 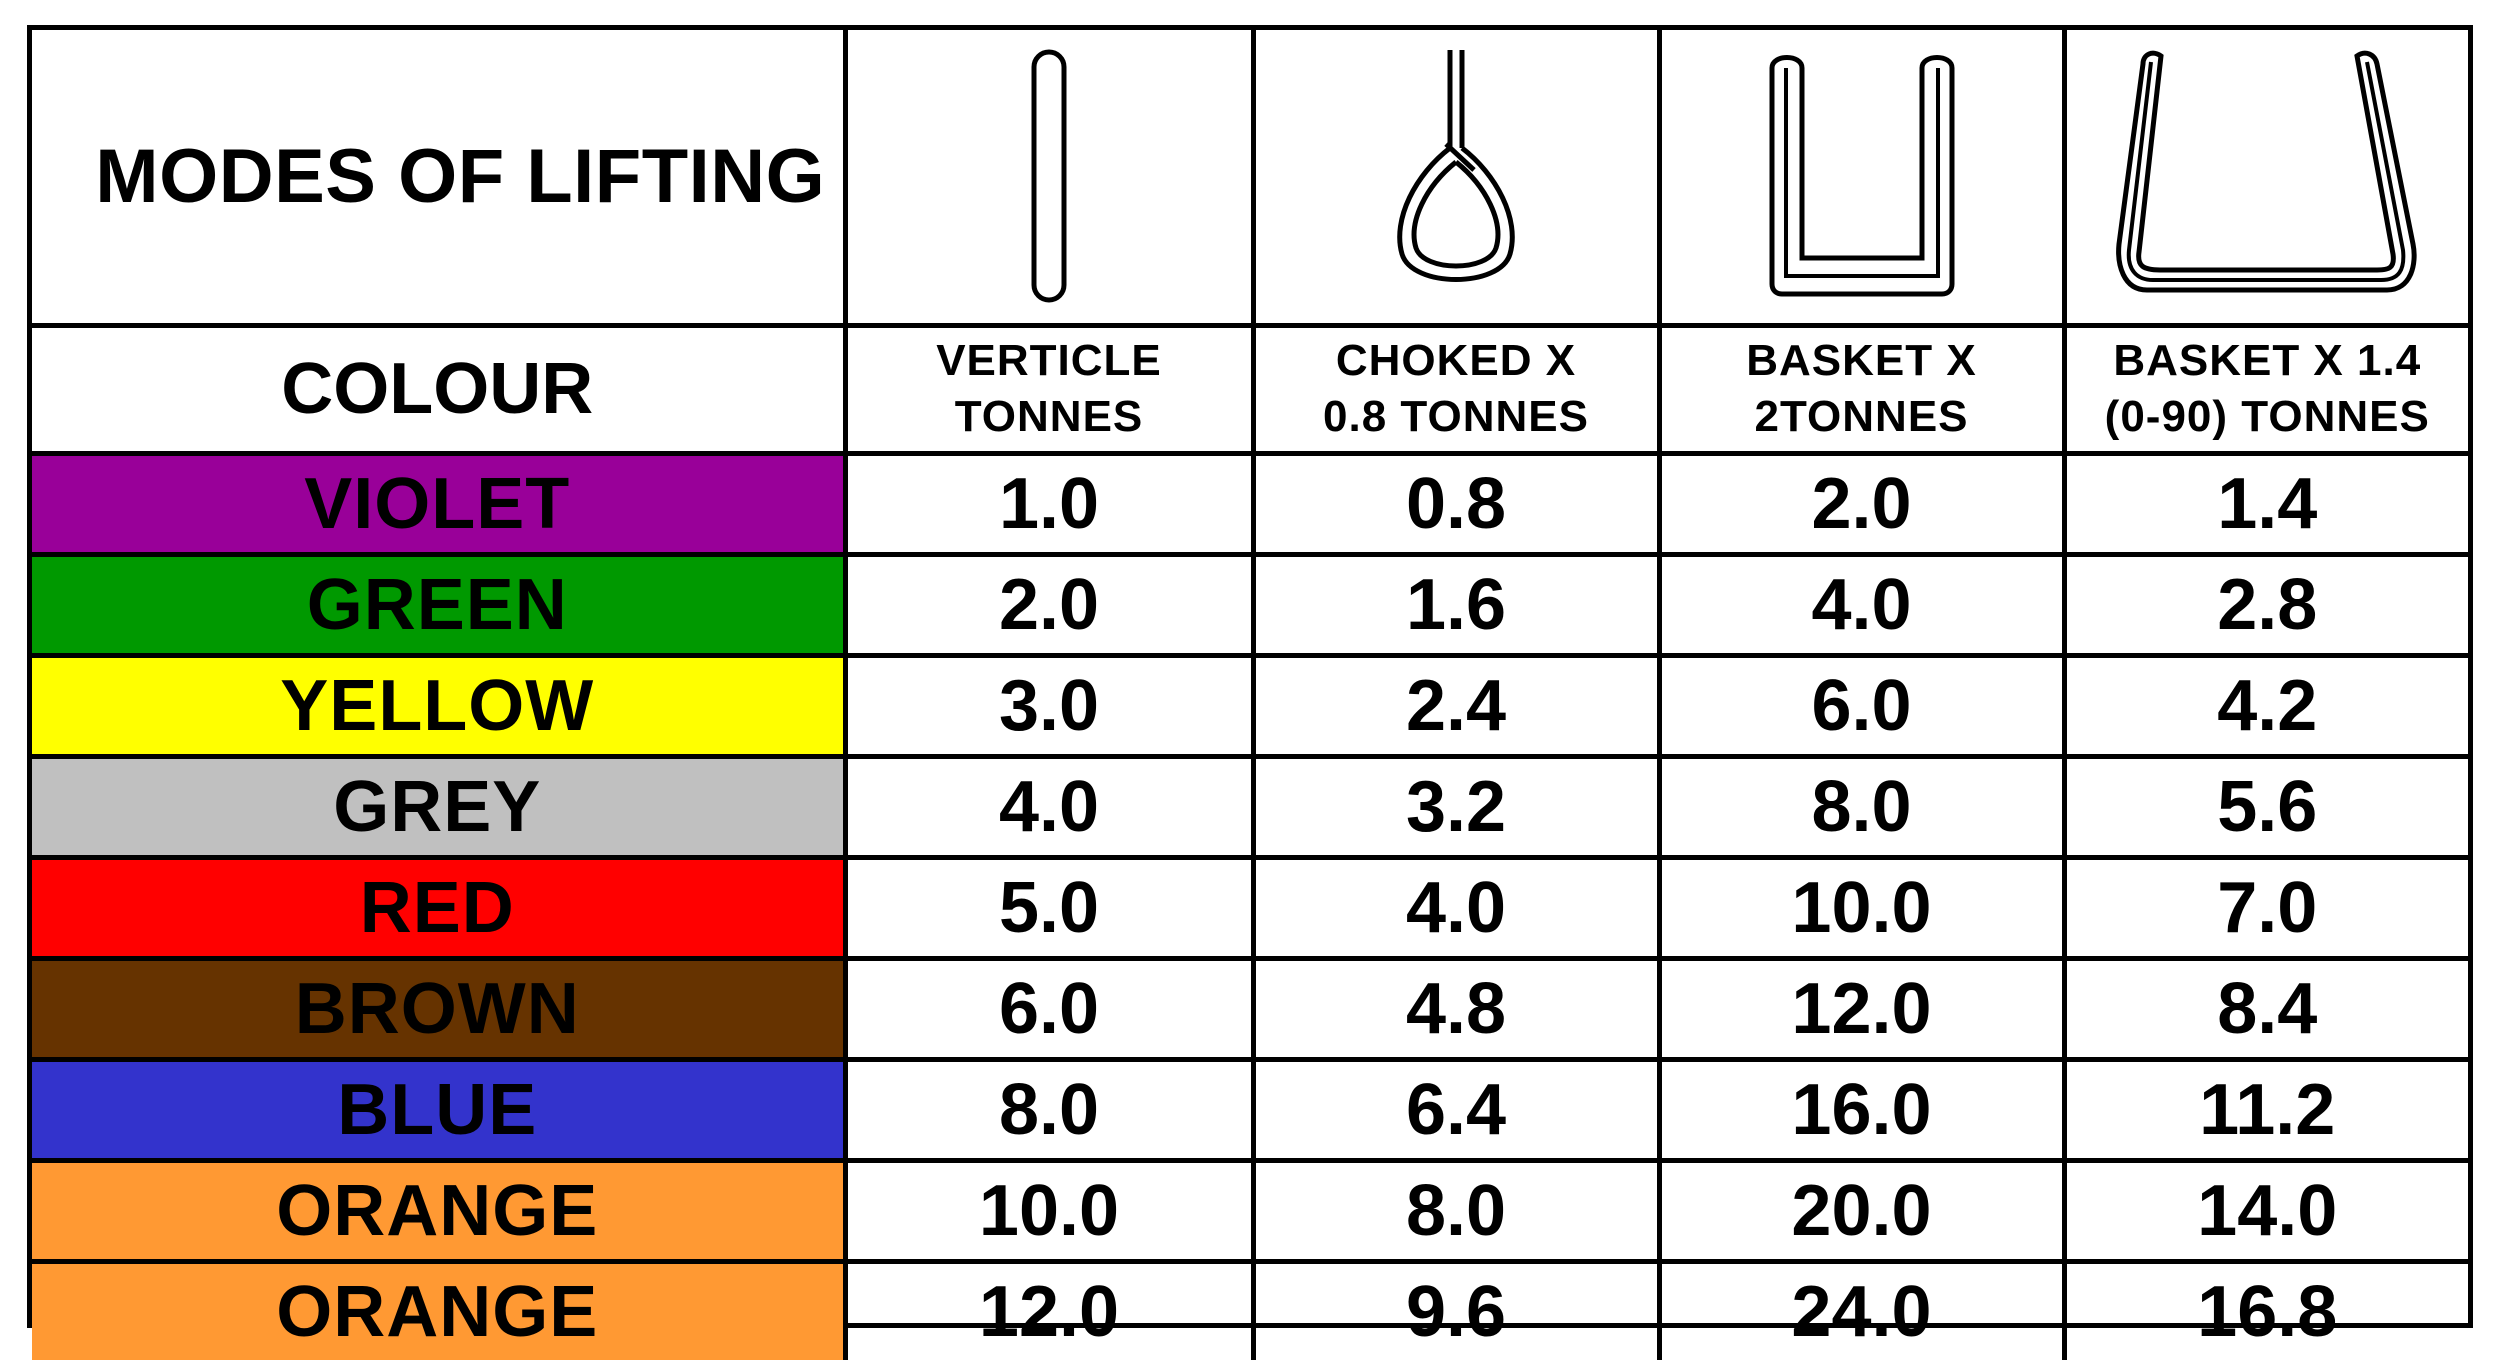 What do you see at coordinates (440, 806) in the screenshot?
I see `colour-cell: GREY` at bounding box center [440, 806].